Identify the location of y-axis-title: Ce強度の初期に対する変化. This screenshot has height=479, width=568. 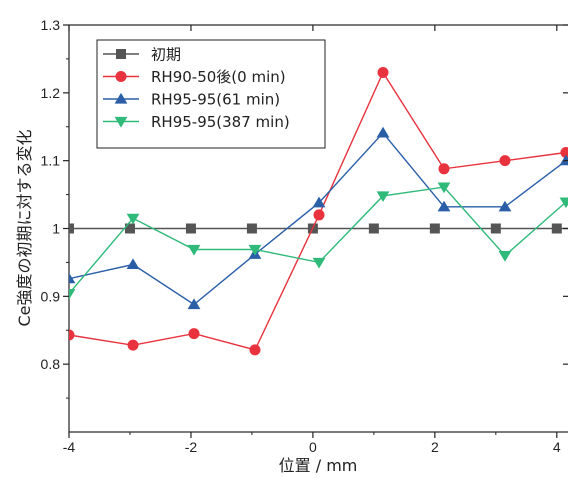
(24, 227).